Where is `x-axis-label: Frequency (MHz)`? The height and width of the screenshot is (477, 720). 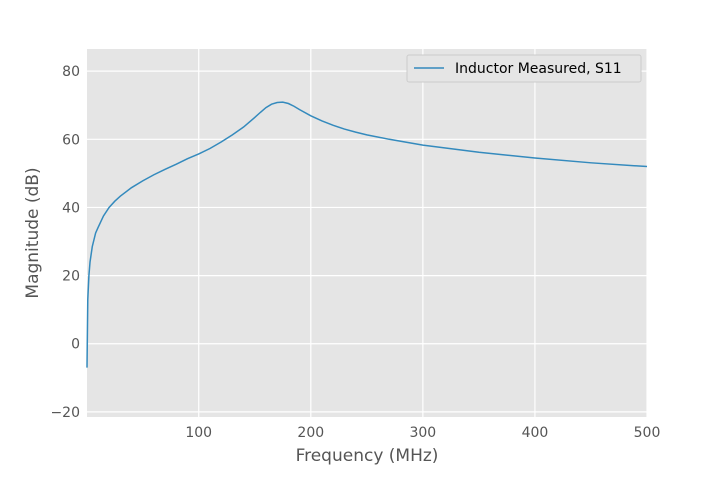
x-axis-label: Frequency (MHz) is located at coordinates (367, 456).